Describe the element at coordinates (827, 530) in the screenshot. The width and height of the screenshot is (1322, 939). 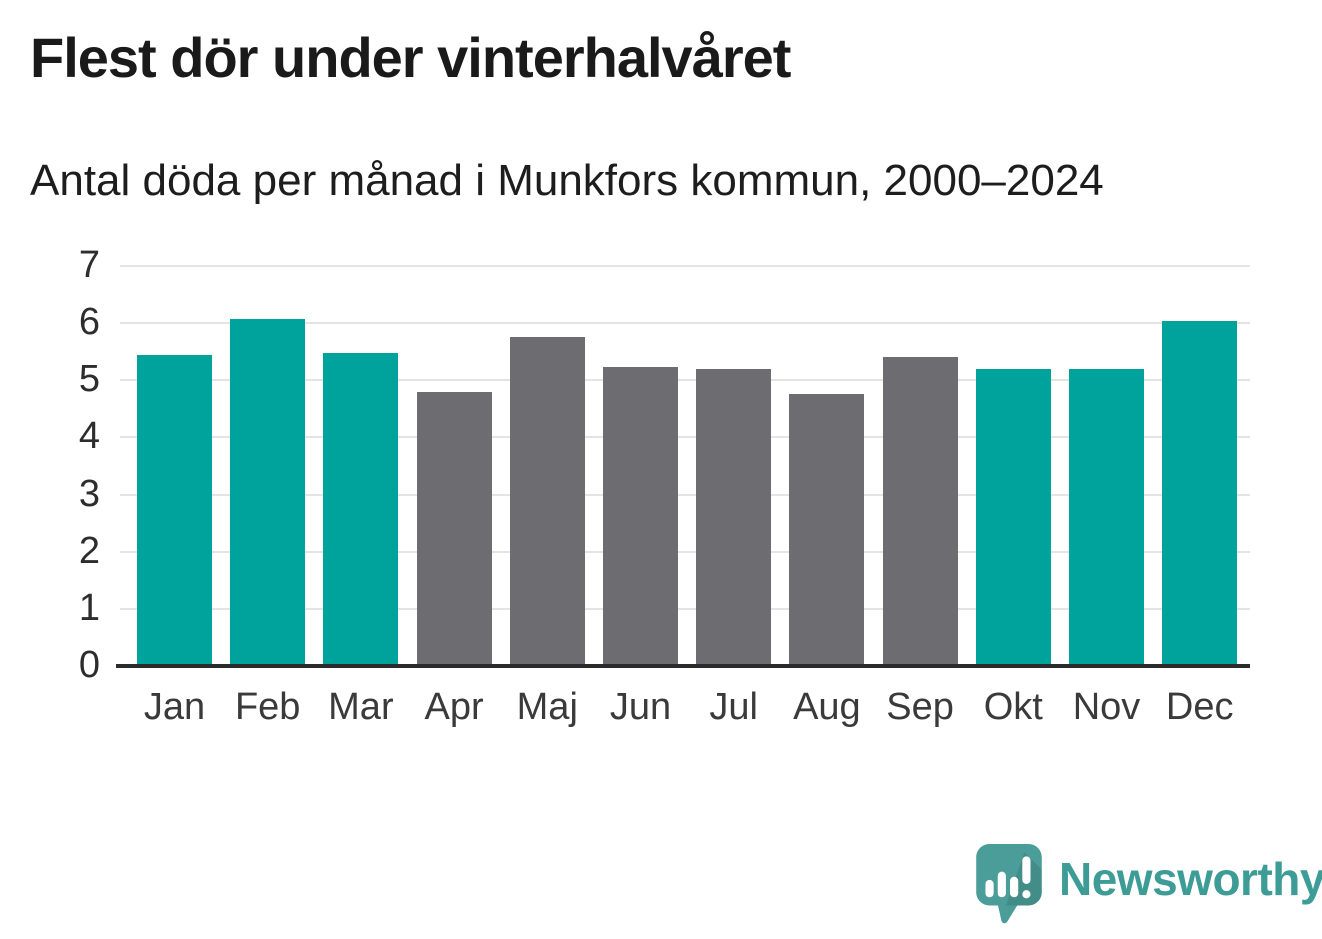
I see `bar-aug` at that location.